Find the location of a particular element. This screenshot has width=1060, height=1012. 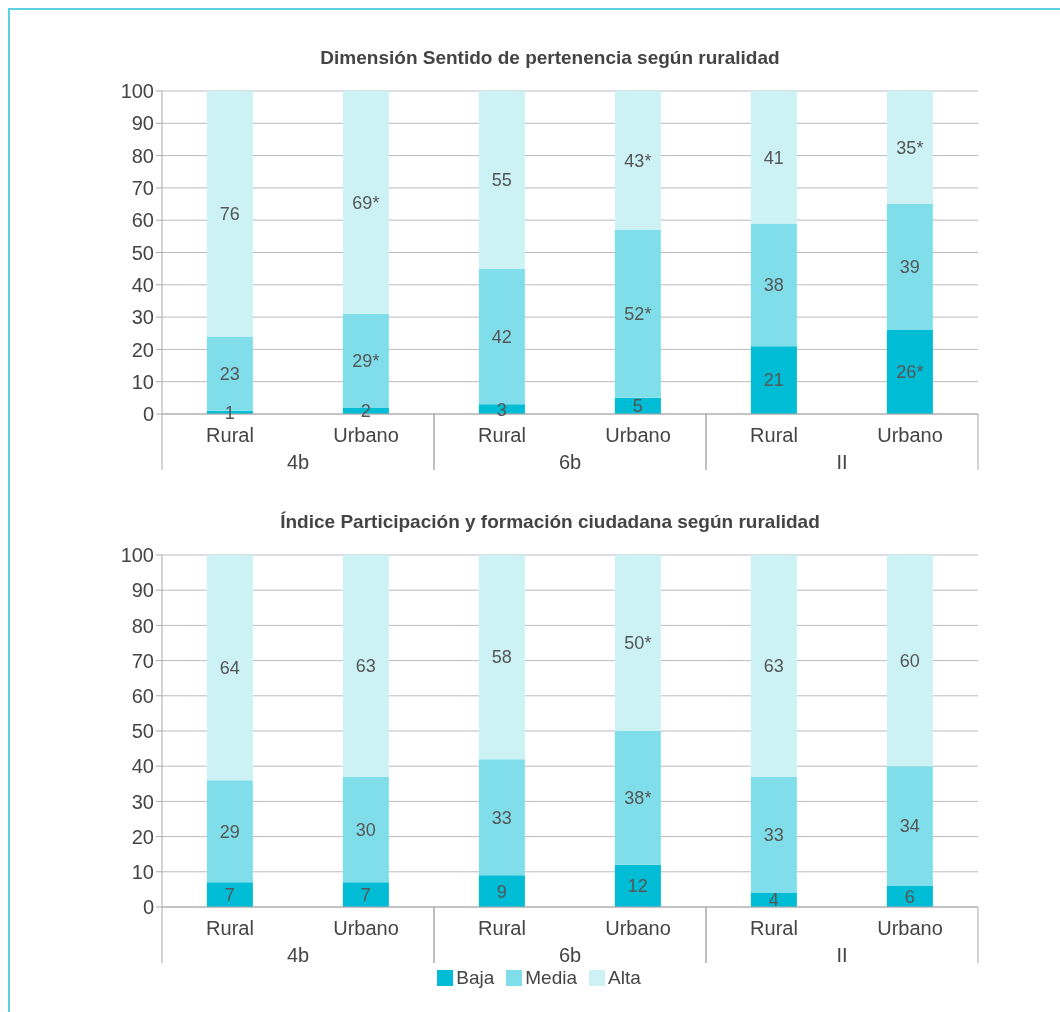

data-label: 43* is located at coordinates (638, 160).